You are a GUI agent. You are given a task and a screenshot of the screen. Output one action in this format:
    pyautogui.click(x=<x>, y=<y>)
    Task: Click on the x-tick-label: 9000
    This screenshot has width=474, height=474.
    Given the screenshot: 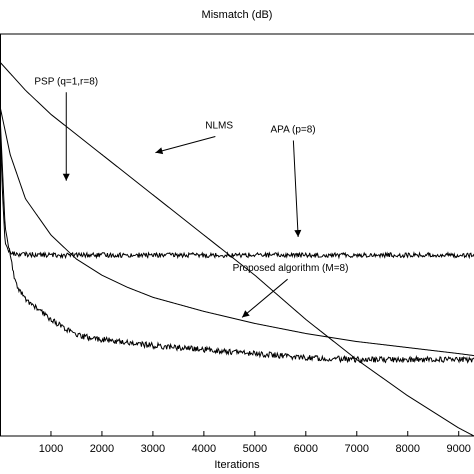 What is the action you would take?
    pyautogui.click(x=458, y=449)
    